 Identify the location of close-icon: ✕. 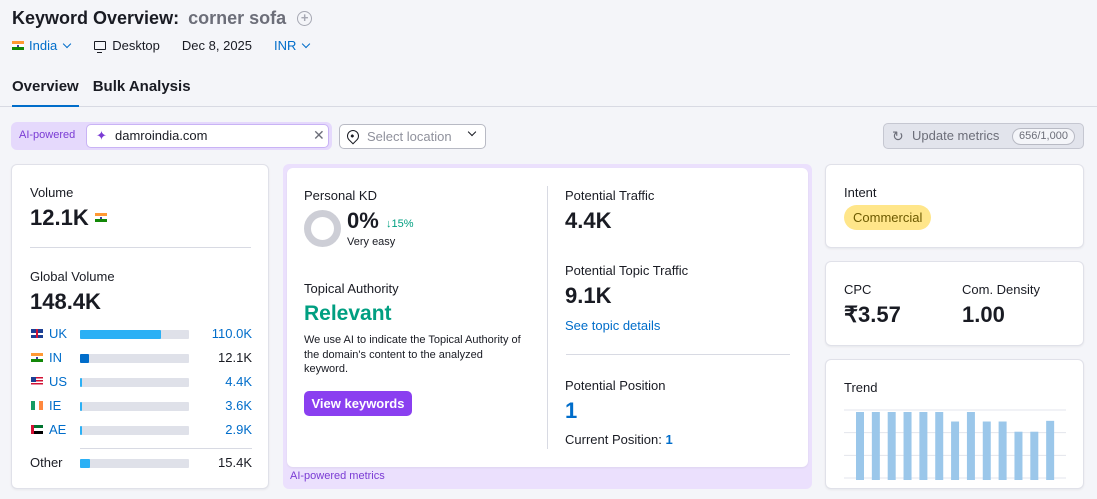
(319, 135).